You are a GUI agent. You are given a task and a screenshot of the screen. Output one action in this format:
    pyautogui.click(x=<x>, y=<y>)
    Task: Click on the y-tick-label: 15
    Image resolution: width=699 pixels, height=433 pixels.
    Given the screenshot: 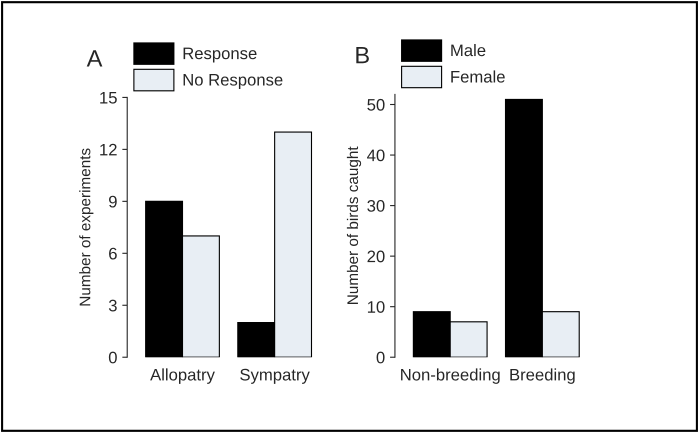 What is the action you would take?
    pyautogui.click(x=108, y=98)
    